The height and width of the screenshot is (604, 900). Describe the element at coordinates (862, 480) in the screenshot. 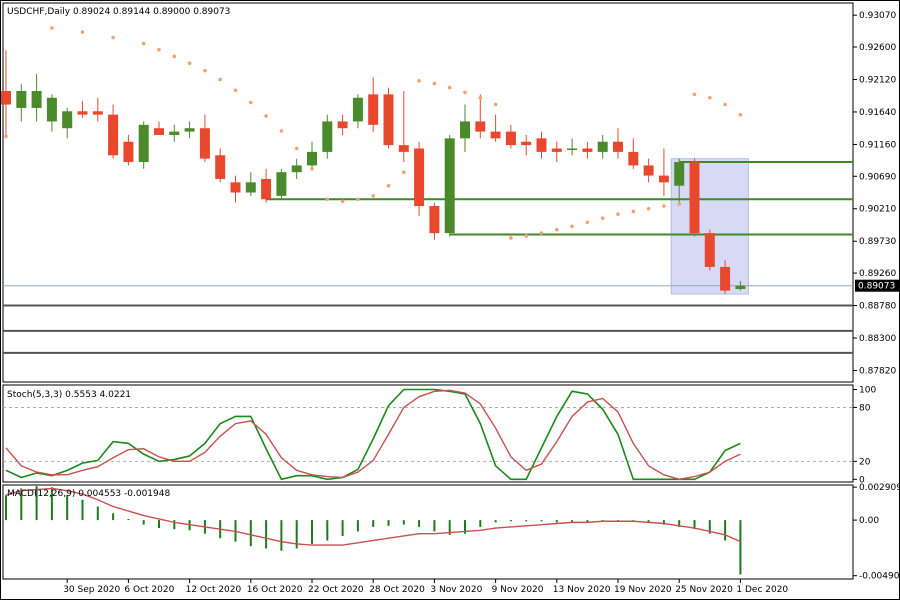

I see `stoch-tick-label: 0` at that location.